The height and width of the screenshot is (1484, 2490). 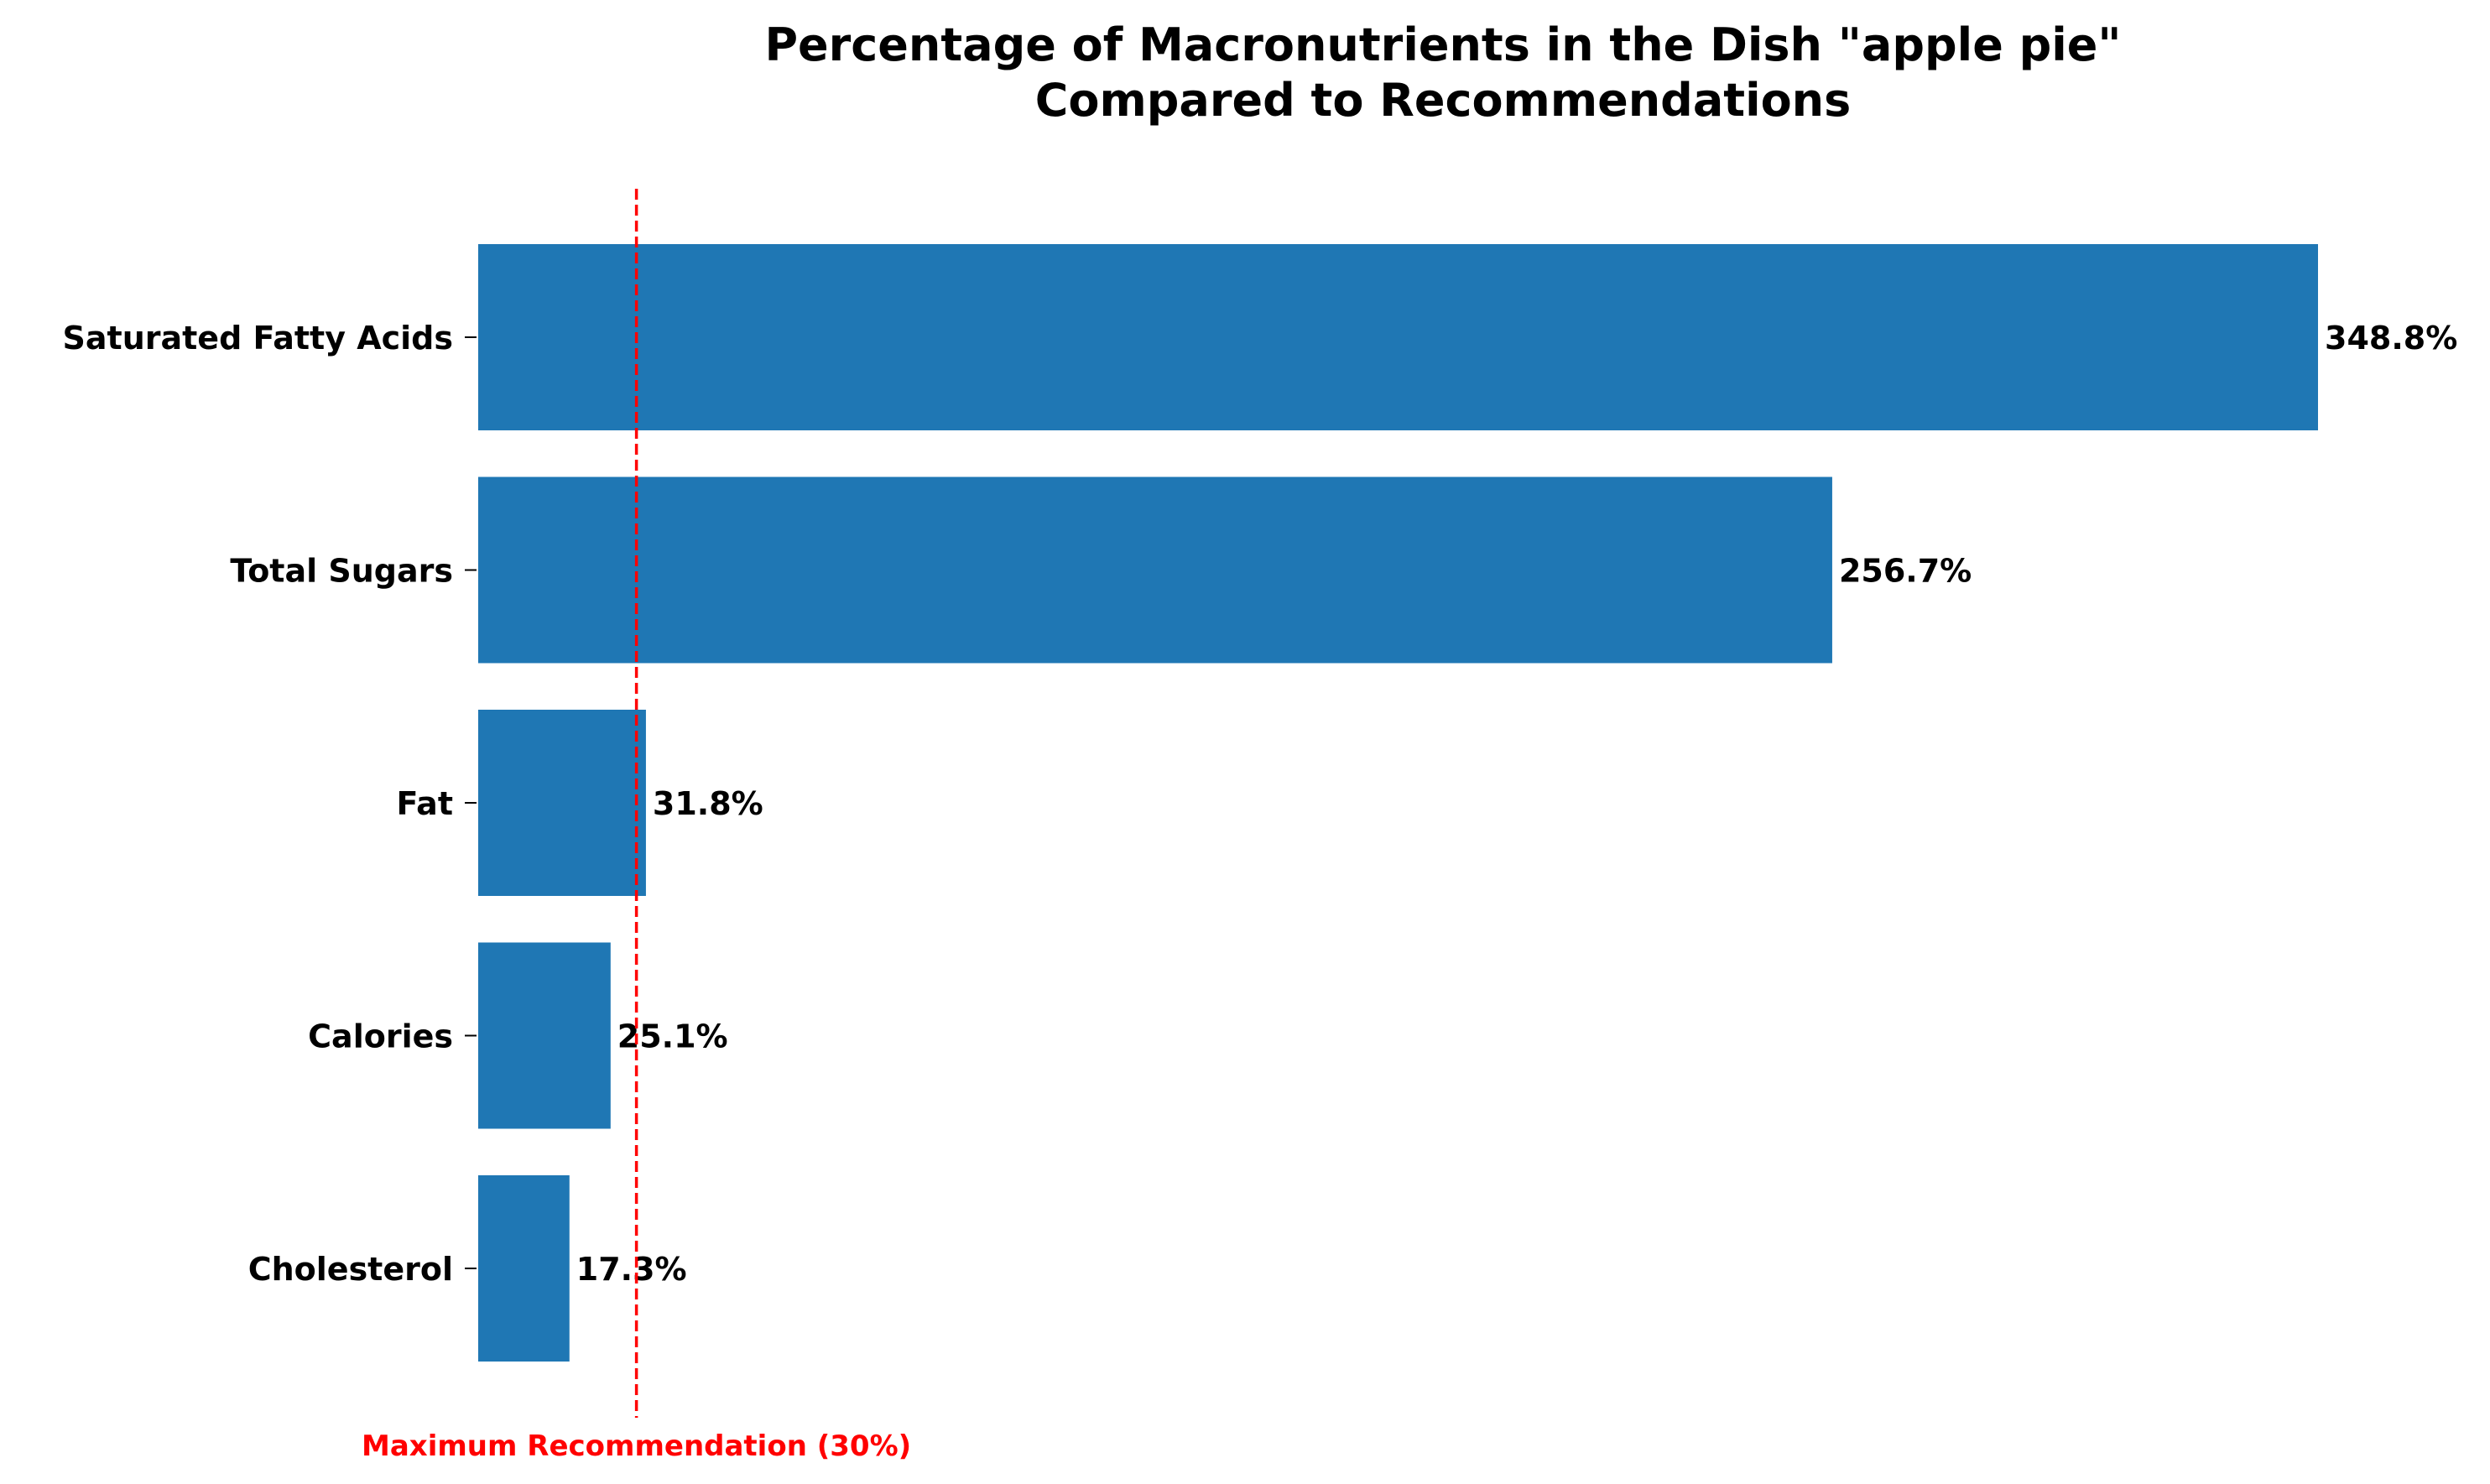 I want to click on data-label: 256.7%, so click(x=1906, y=571).